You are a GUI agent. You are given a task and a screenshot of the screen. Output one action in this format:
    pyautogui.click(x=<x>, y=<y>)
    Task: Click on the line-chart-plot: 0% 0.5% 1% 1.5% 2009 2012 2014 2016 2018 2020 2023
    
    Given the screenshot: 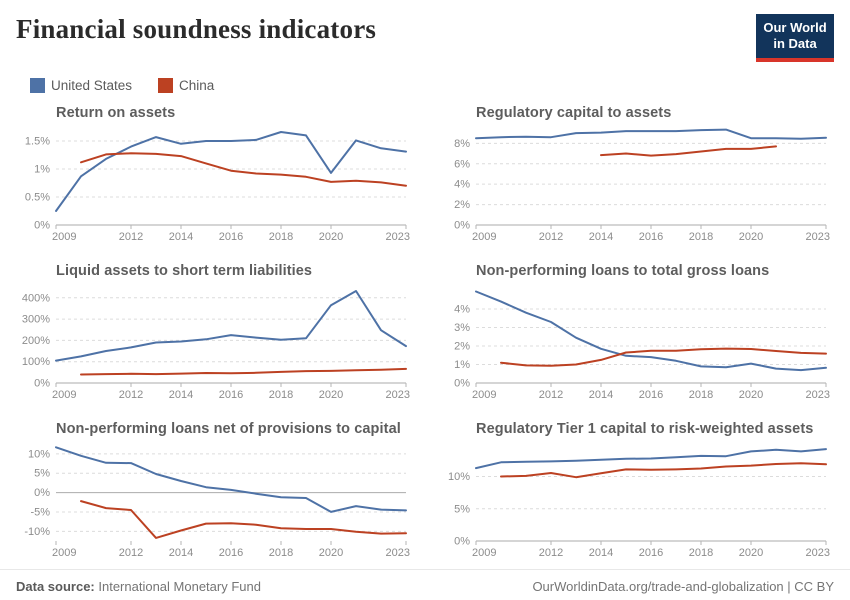 What is the action you would take?
    pyautogui.click(x=210, y=187)
    